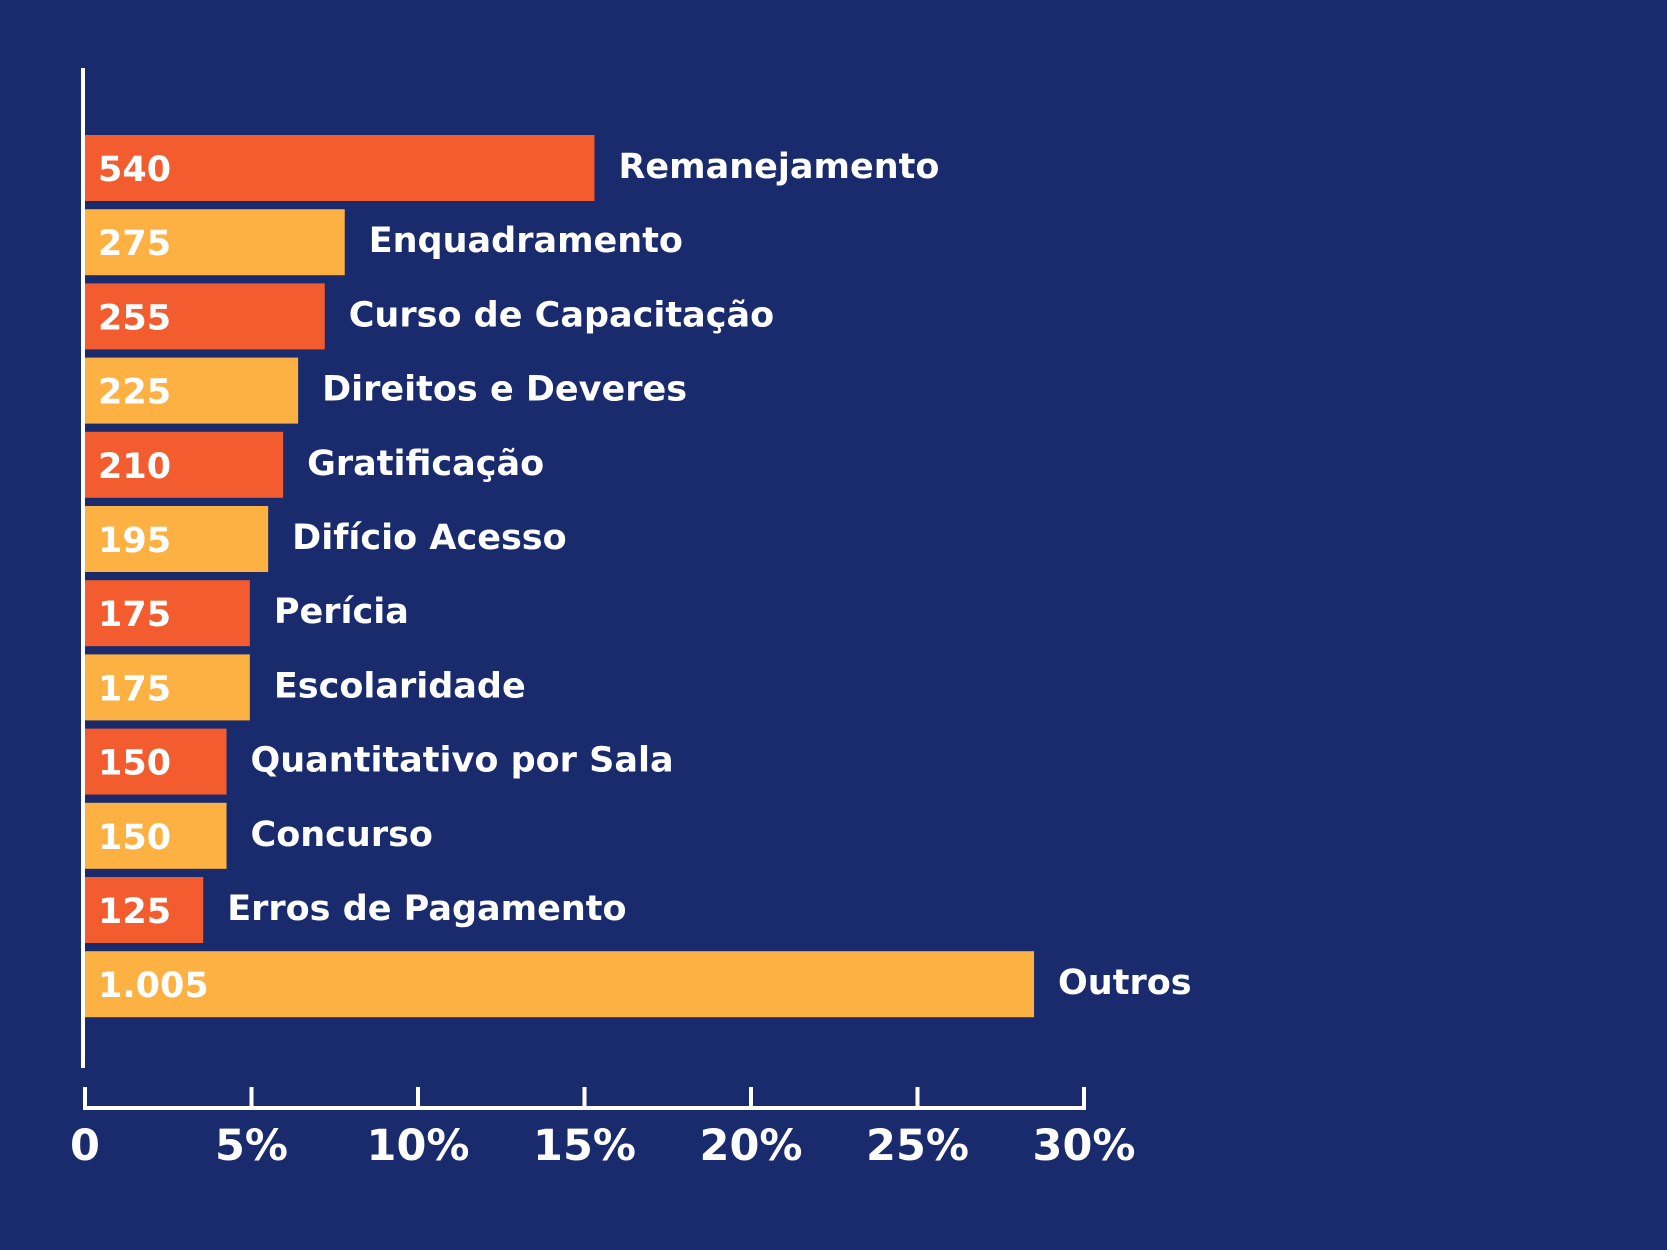 The width and height of the screenshot is (1667, 1250). What do you see at coordinates (426, 909) in the screenshot?
I see `bar-category-label: Erros de Pagamento` at bounding box center [426, 909].